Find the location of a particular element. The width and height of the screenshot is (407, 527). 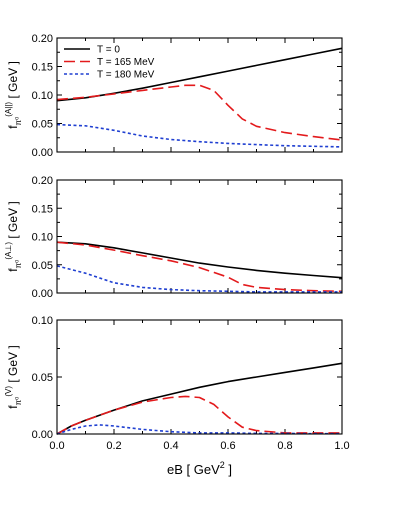

x-axis-label: eB [ GeV2 ] is located at coordinates (199, 468).